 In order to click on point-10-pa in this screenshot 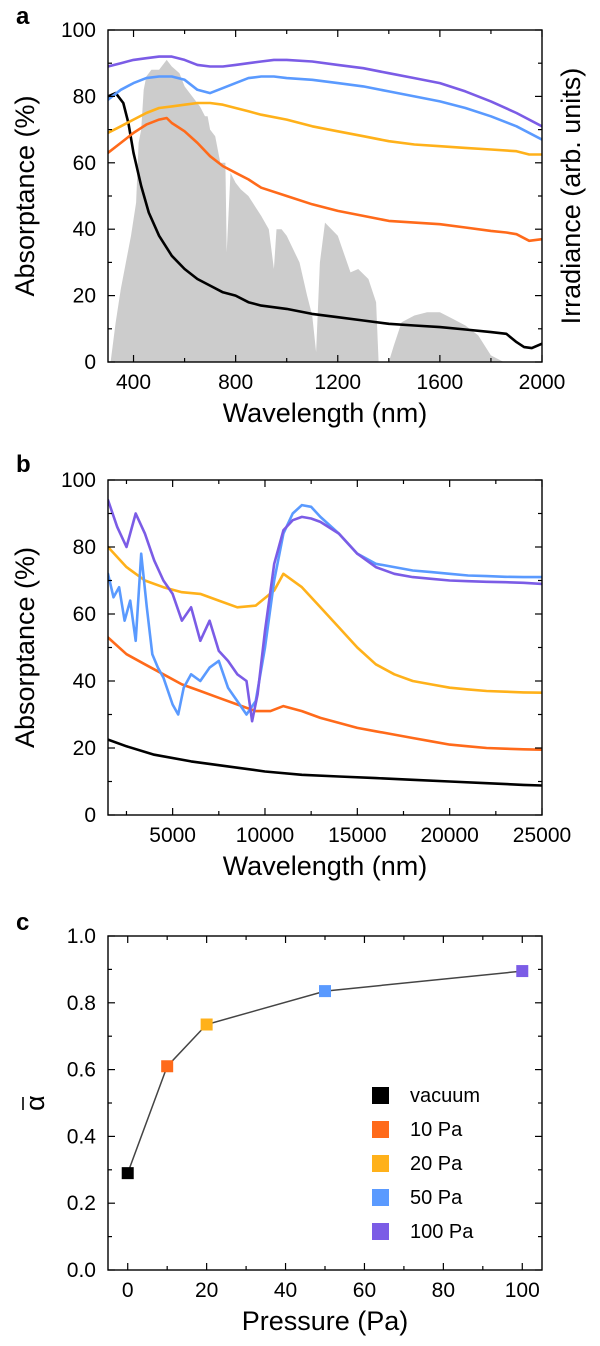, I will do `click(167, 1066)`.